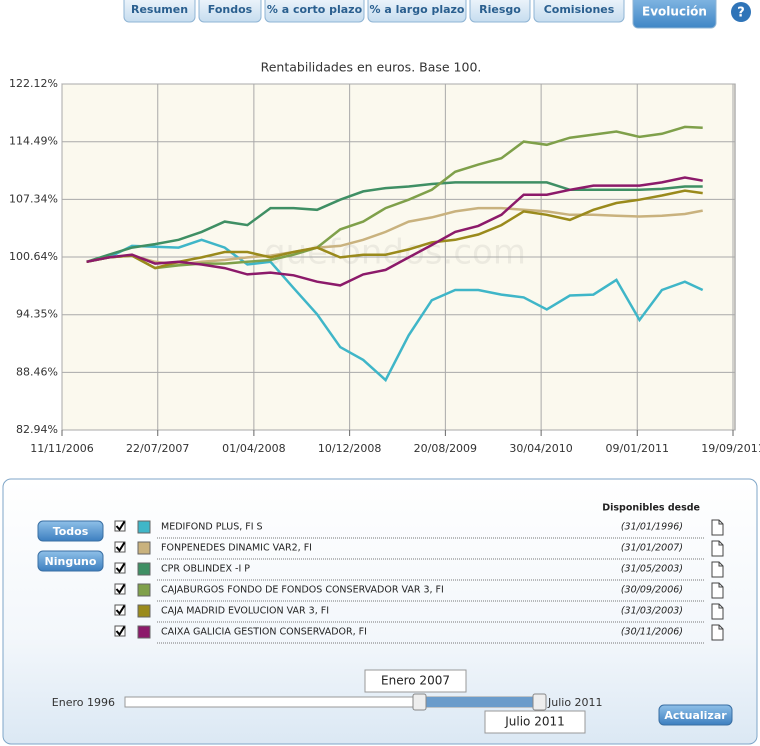 The height and width of the screenshot is (746, 760). Describe the element at coordinates (33, 83) in the screenshot. I see `y-tick-label: 122.12%` at that location.